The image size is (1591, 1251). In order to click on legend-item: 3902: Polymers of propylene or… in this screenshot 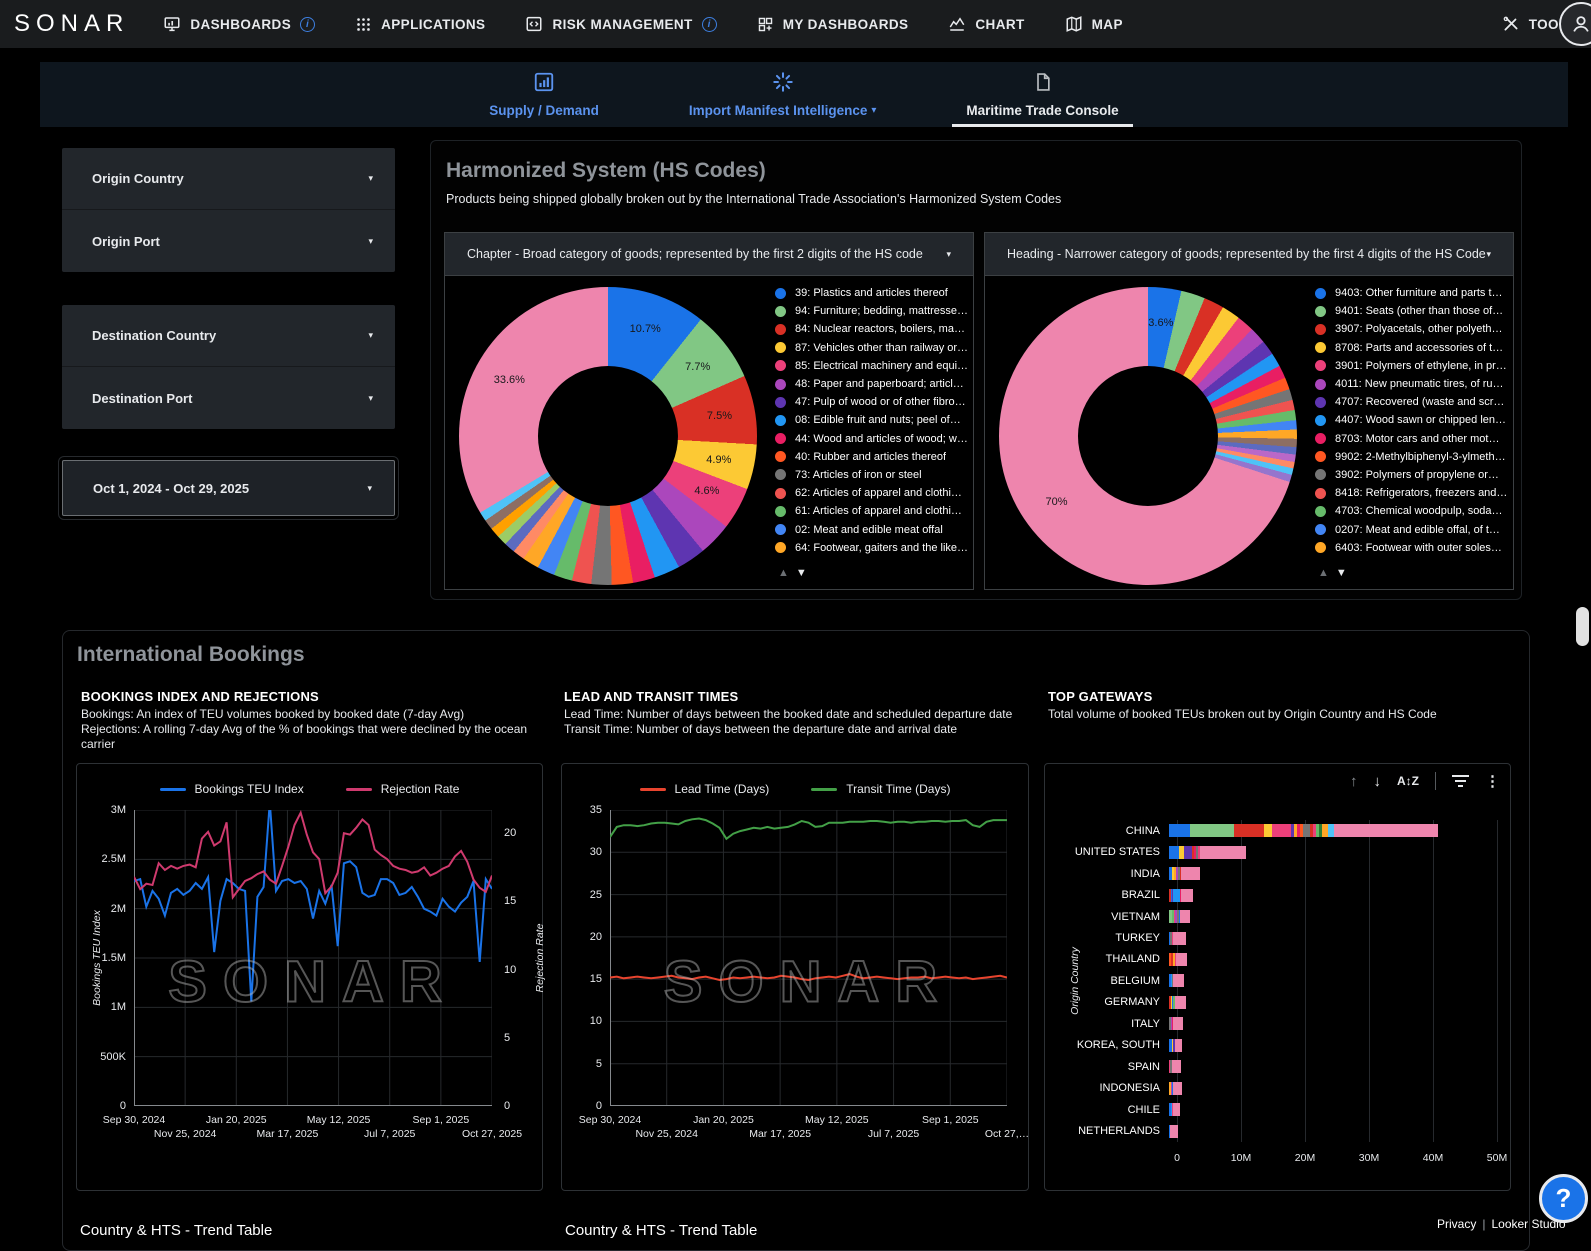, I will do `click(1412, 475)`.